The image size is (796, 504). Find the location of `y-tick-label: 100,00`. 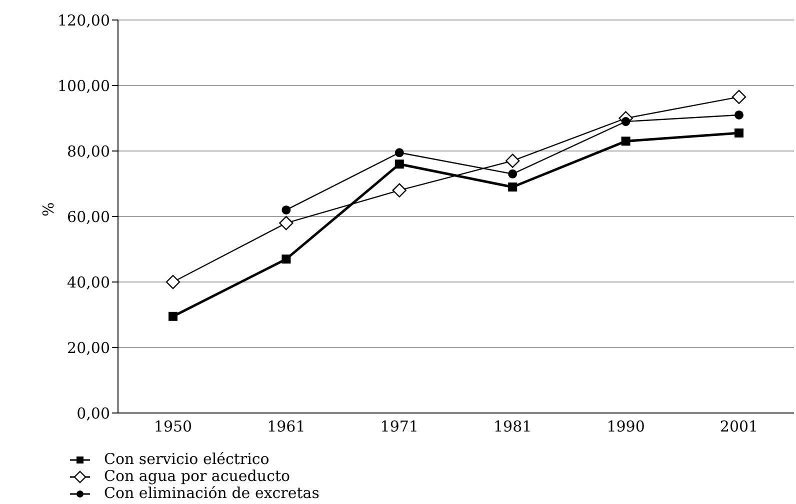

y-tick-label: 100,00 is located at coordinates (84, 85).